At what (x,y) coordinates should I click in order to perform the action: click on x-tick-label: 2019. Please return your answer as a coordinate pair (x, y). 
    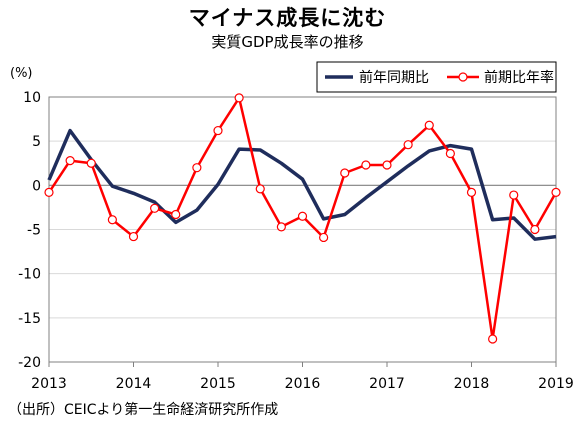
    Looking at the image, I should click on (556, 384).